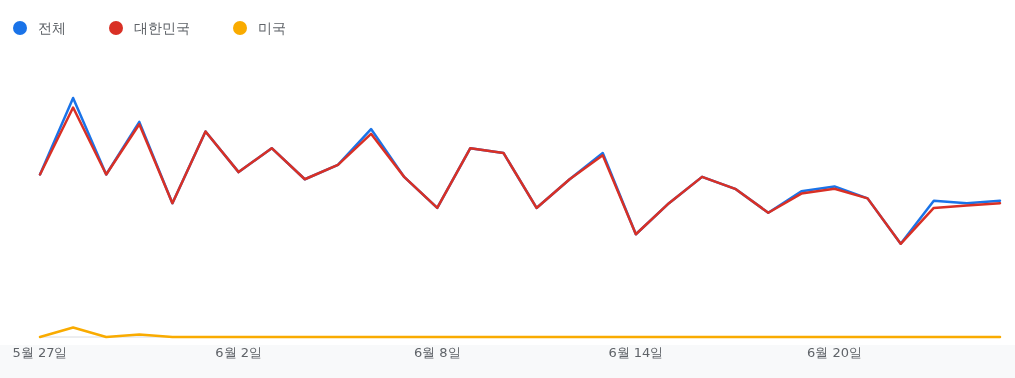  I want to click on x-tick-label: 6월 14일, so click(636, 352).